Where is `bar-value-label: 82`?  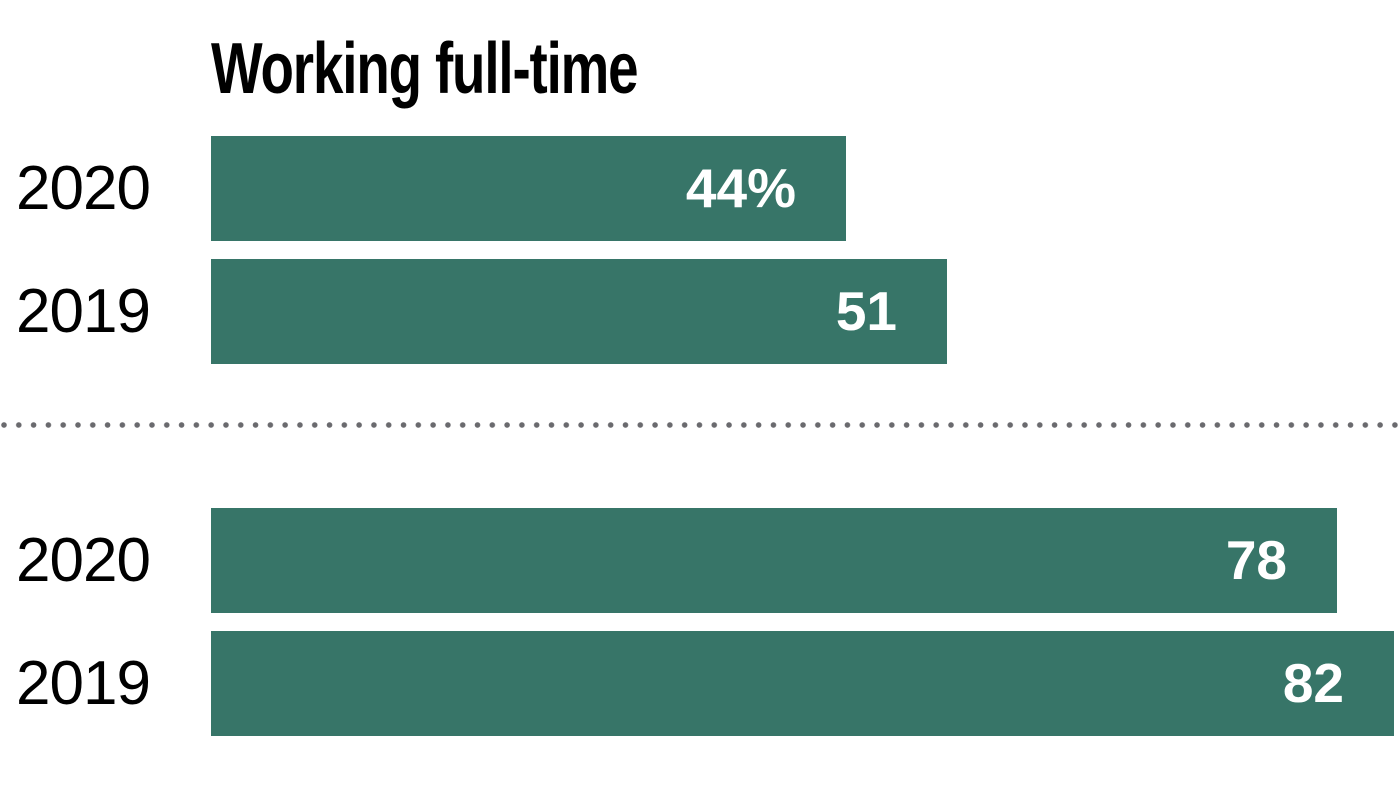
bar-value-label: 82 is located at coordinates (1313, 683).